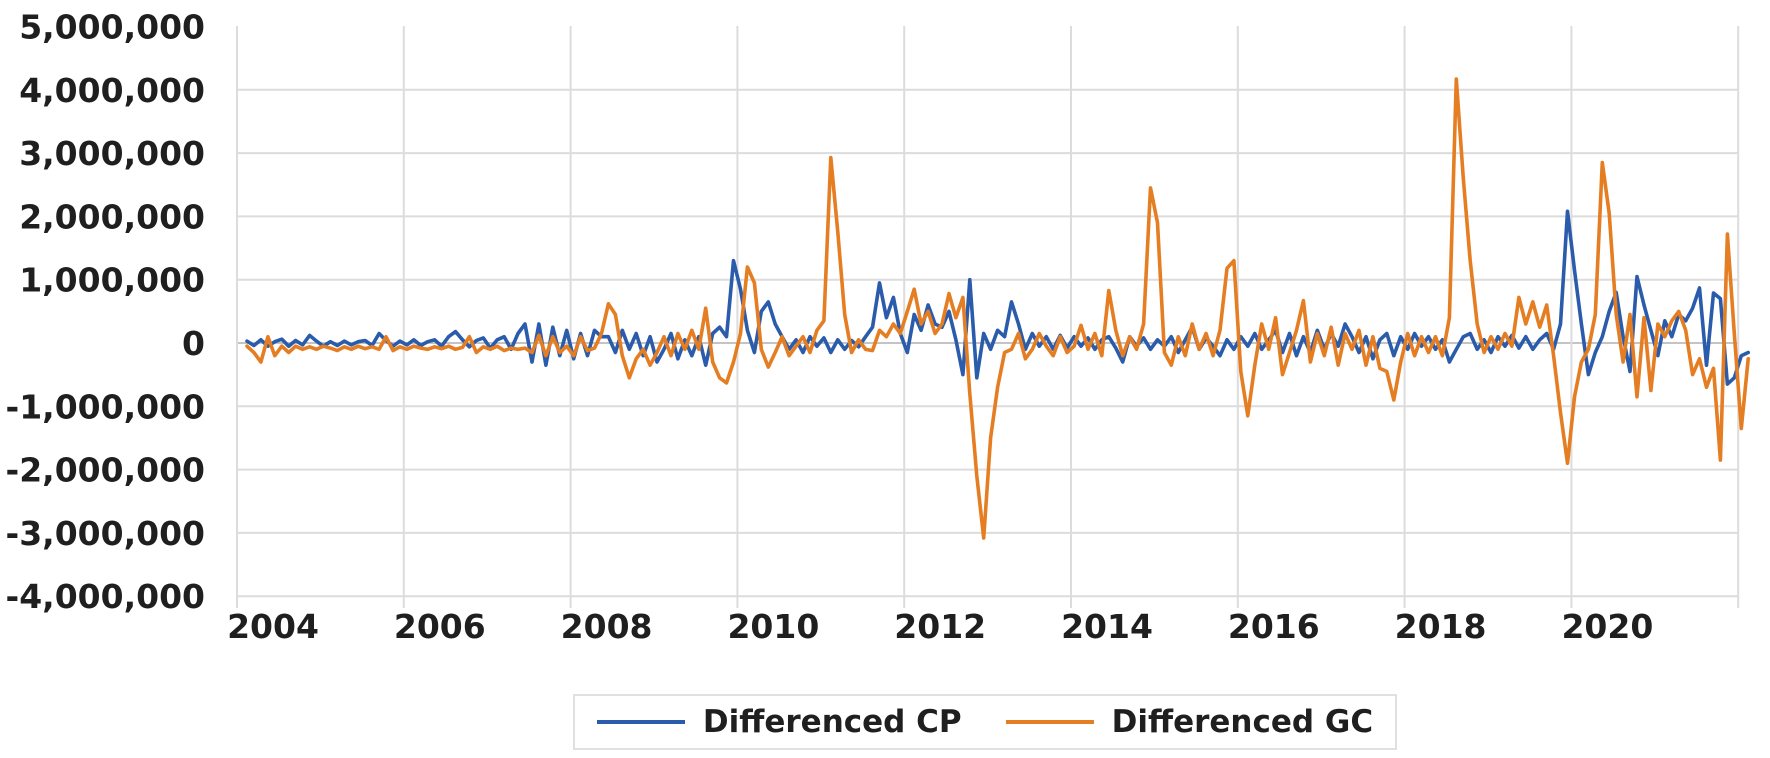  I want to click on legend-item-differenced-cp: Differenced CP, so click(779, 722).